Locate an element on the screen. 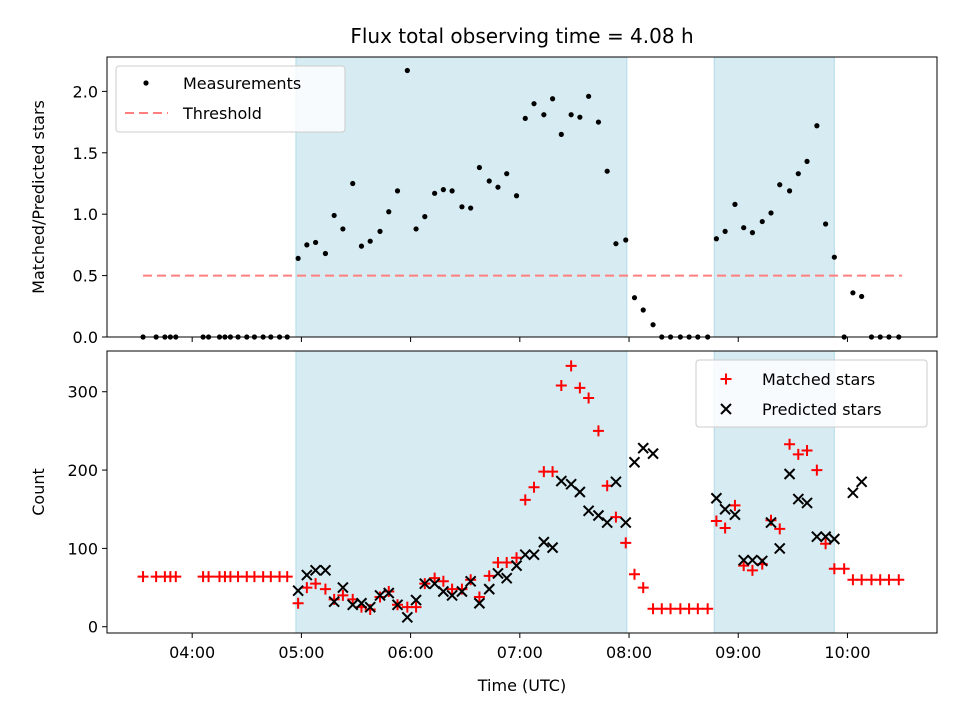 The height and width of the screenshot is (720, 960). x-tick-label: 04:00 is located at coordinates (192, 652).